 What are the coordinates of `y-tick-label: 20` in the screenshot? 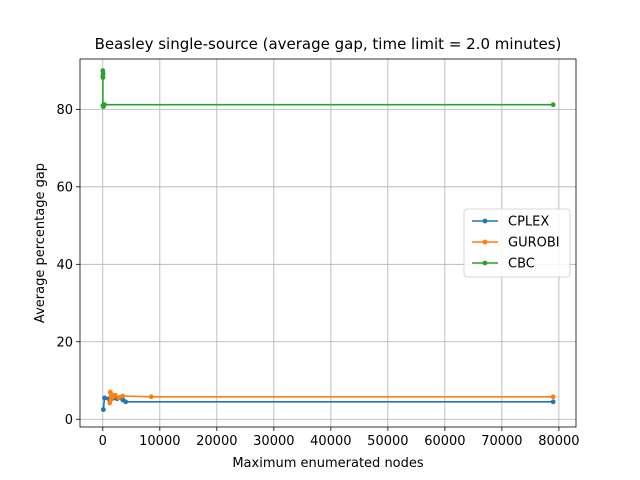 It's located at (64, 342).